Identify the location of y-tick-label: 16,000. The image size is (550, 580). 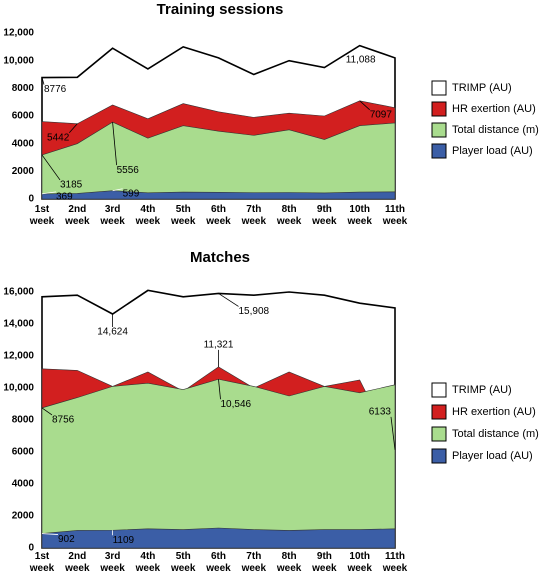
(18, 292).